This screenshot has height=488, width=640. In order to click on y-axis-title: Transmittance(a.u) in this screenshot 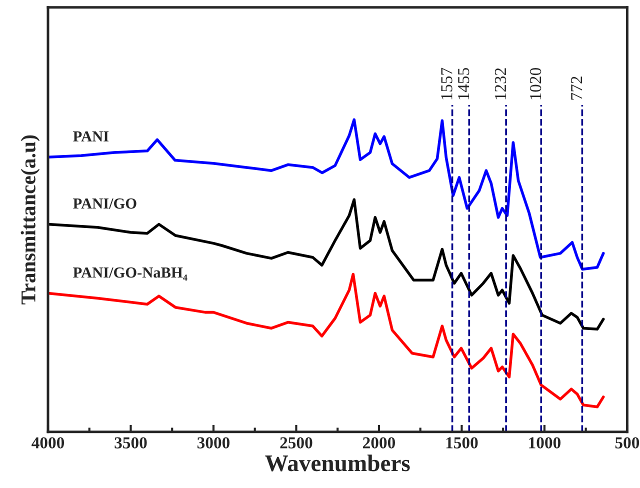, I will do `click(30, 219)`.